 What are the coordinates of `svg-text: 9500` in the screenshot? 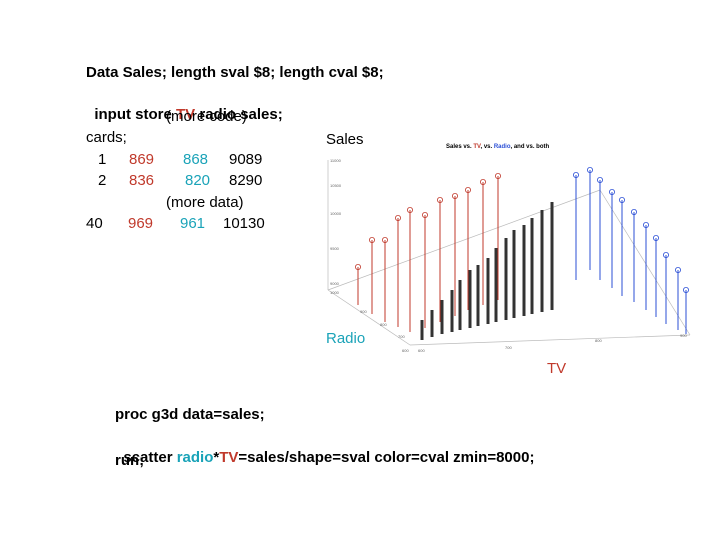 It's located at (335, 248).